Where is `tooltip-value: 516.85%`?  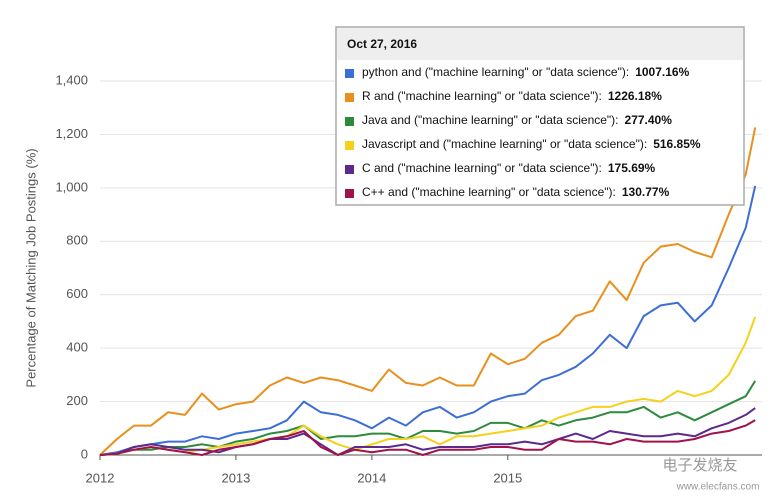 tooltip-value: 516.85% is located at coordinates (677, 144).